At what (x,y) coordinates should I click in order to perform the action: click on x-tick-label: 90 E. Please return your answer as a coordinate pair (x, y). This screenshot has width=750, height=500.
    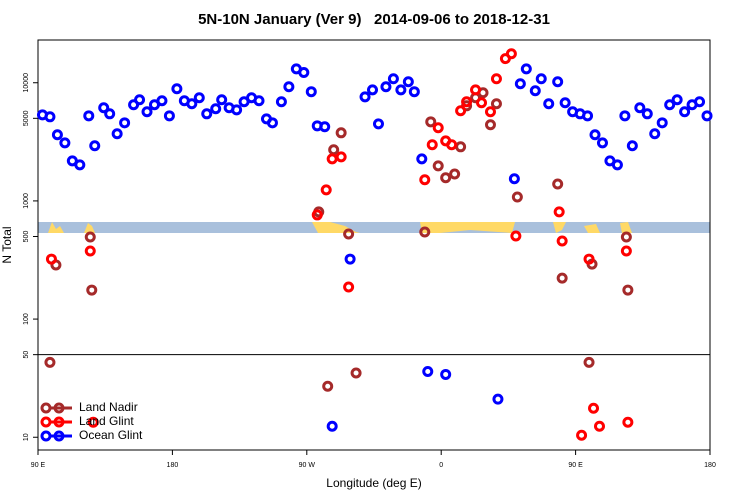
    Looking at the image, I should click on (38, 465).